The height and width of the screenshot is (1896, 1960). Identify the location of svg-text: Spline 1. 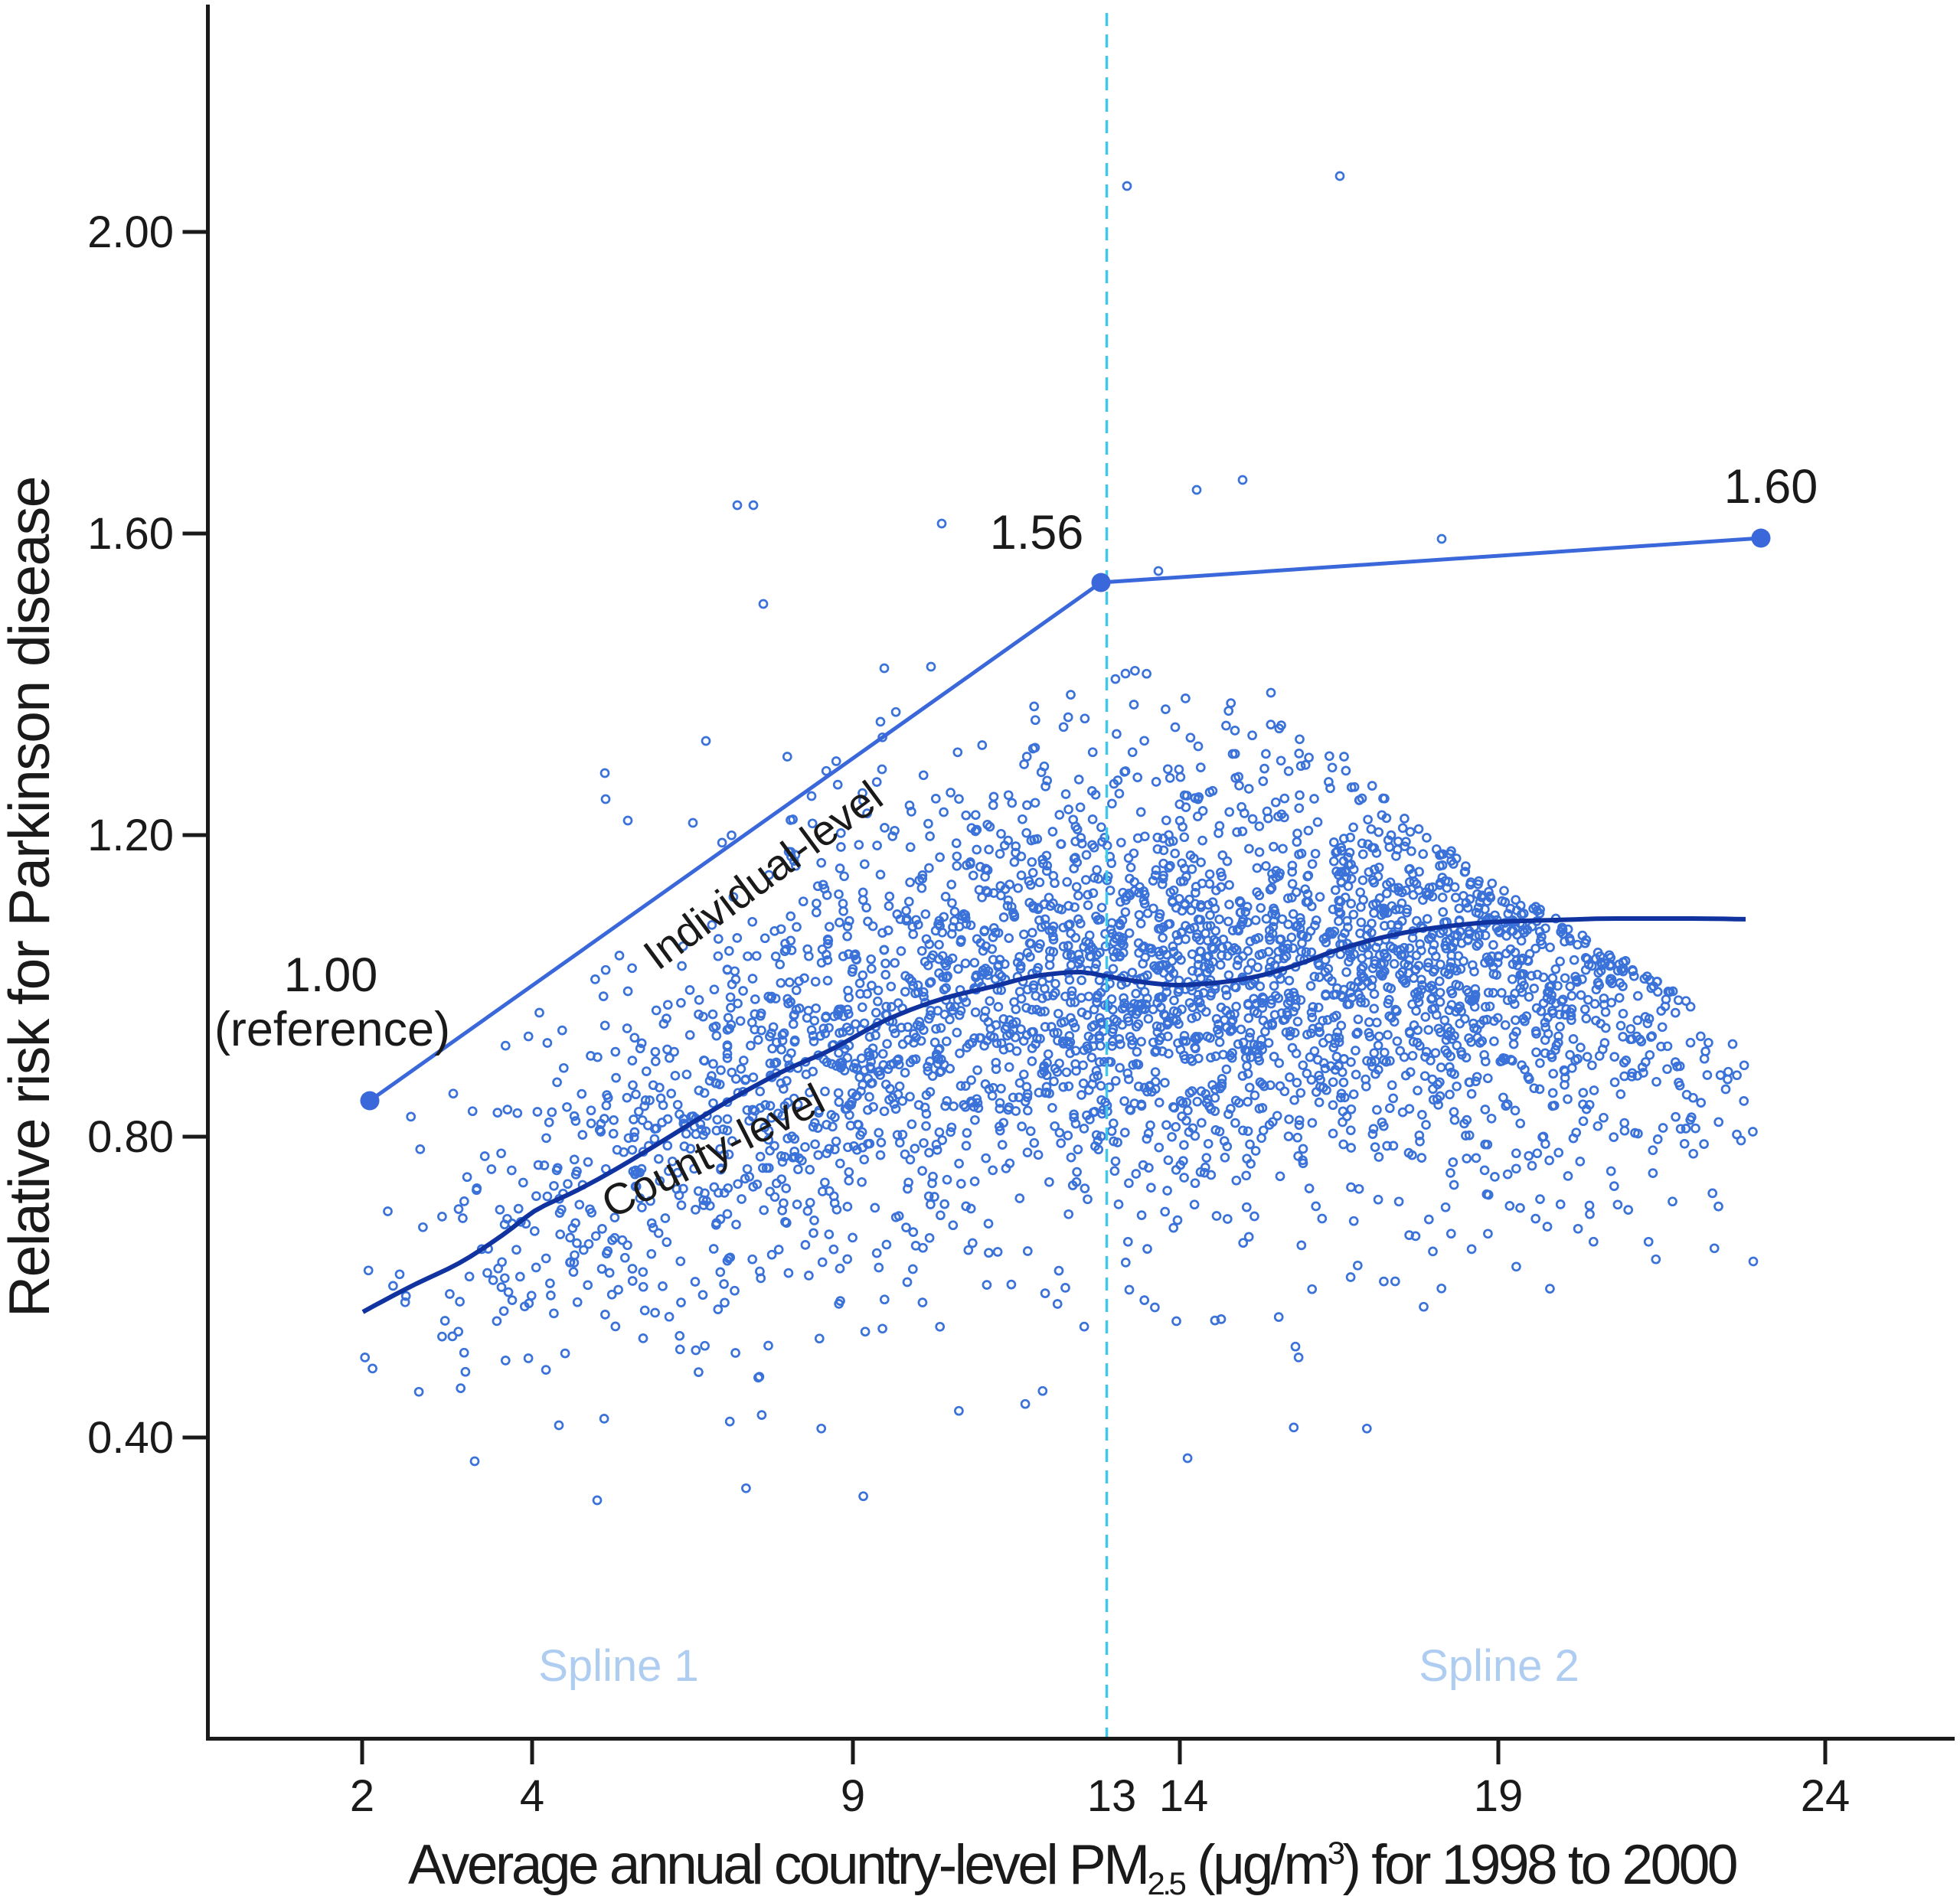
(618, 1666).